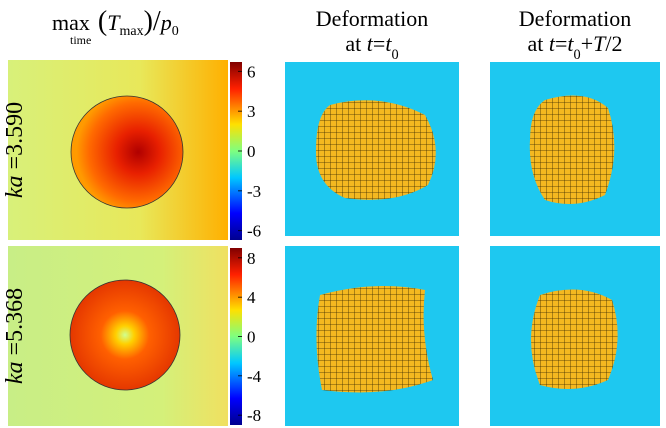  Describe the element at coordinates (251, 258) in the screenshot. I see `colorbar-tick-label: 8` at that location.